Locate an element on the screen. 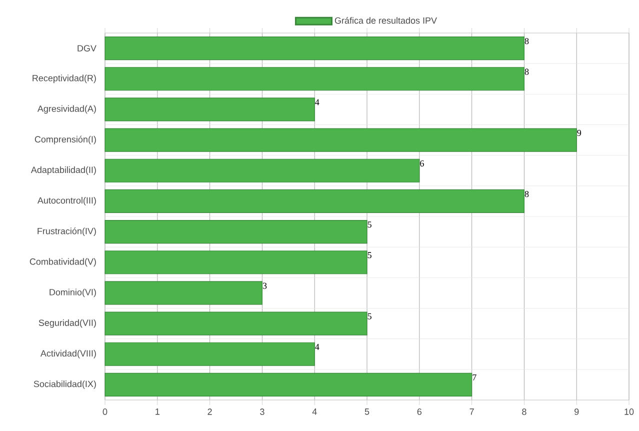  y-tick-label: Actividad(VIII) is located at coordinates (68, 354).